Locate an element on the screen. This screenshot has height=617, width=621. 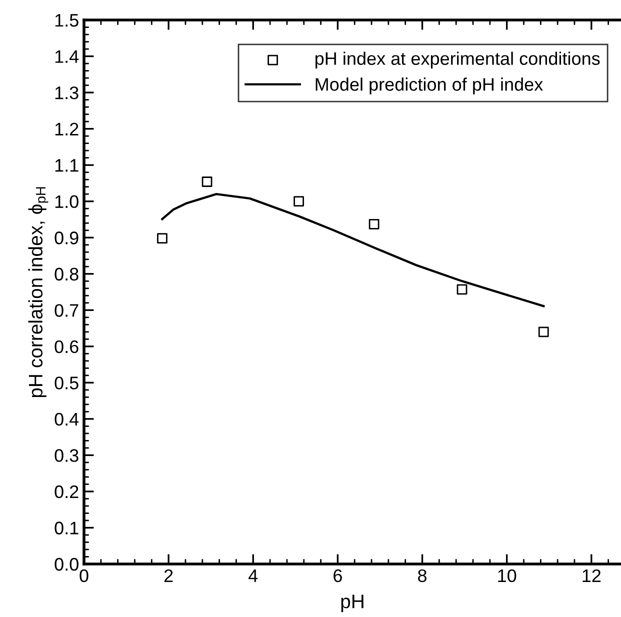
y-tick-label: 1.1 is located at coordinates (66, 165).